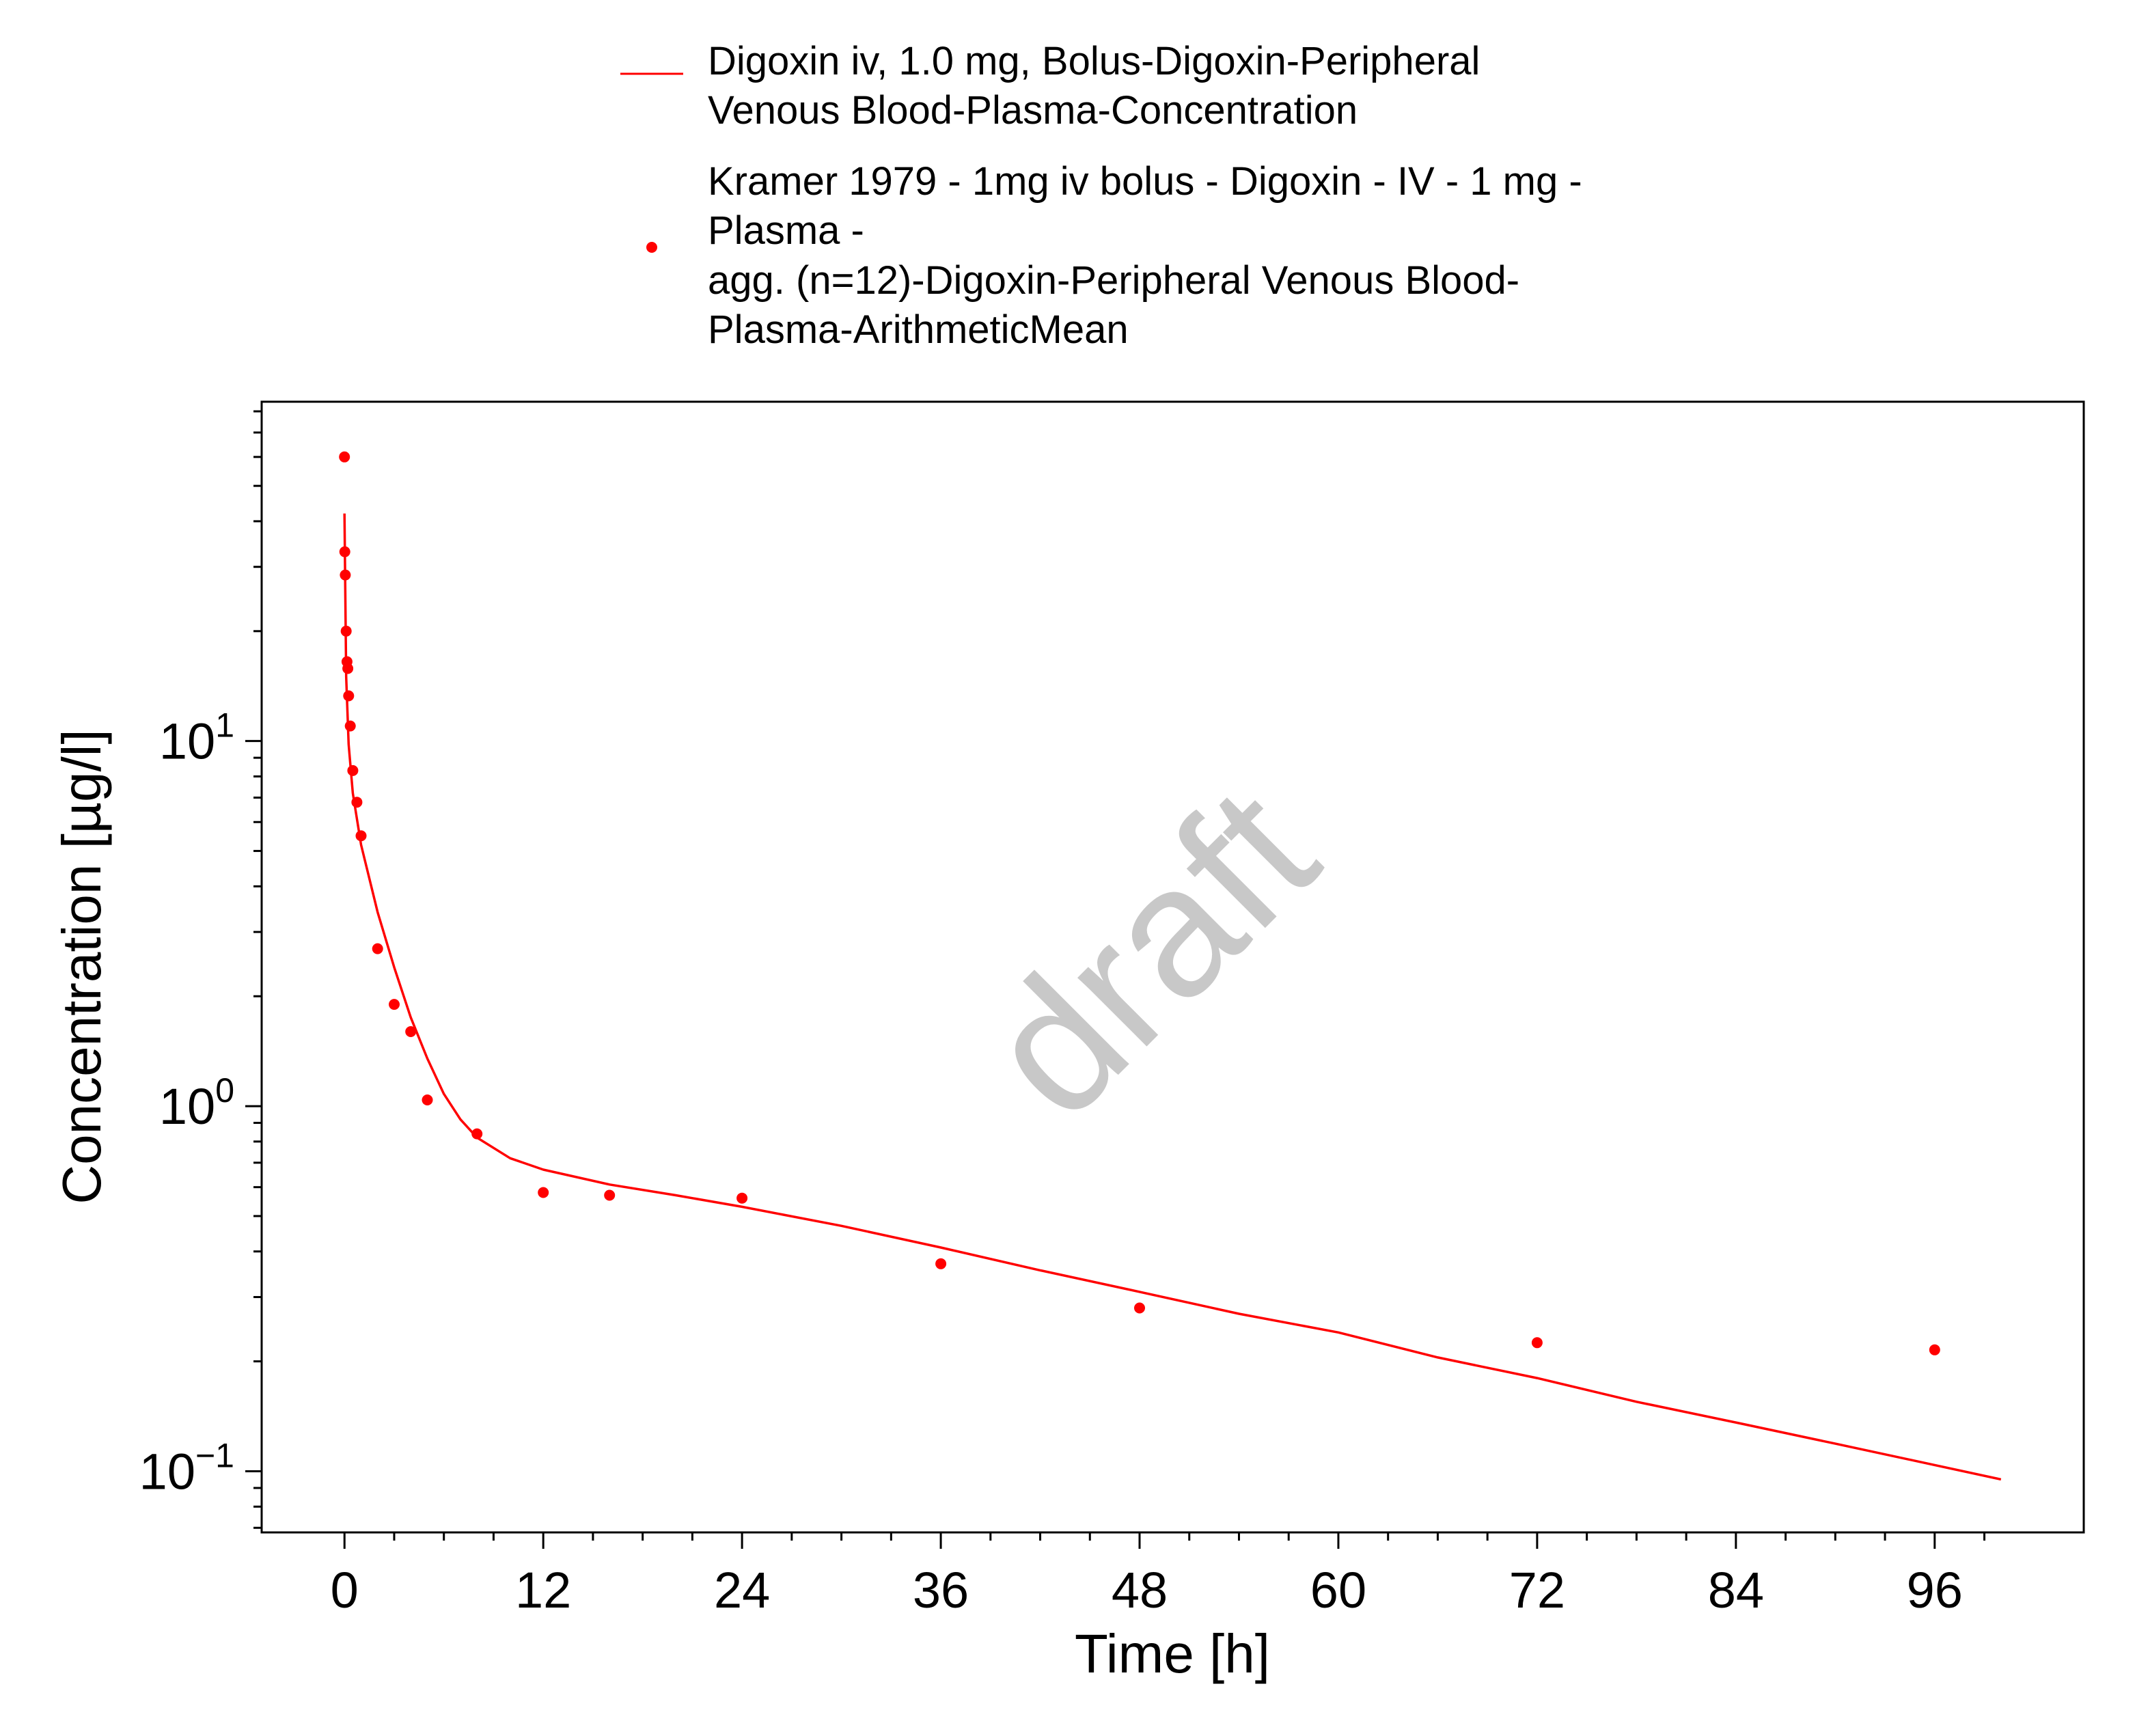 The width and height of the screenshot is (2135, 1736). I want to click on y-tick-label: 10¹, so click(196, 738).